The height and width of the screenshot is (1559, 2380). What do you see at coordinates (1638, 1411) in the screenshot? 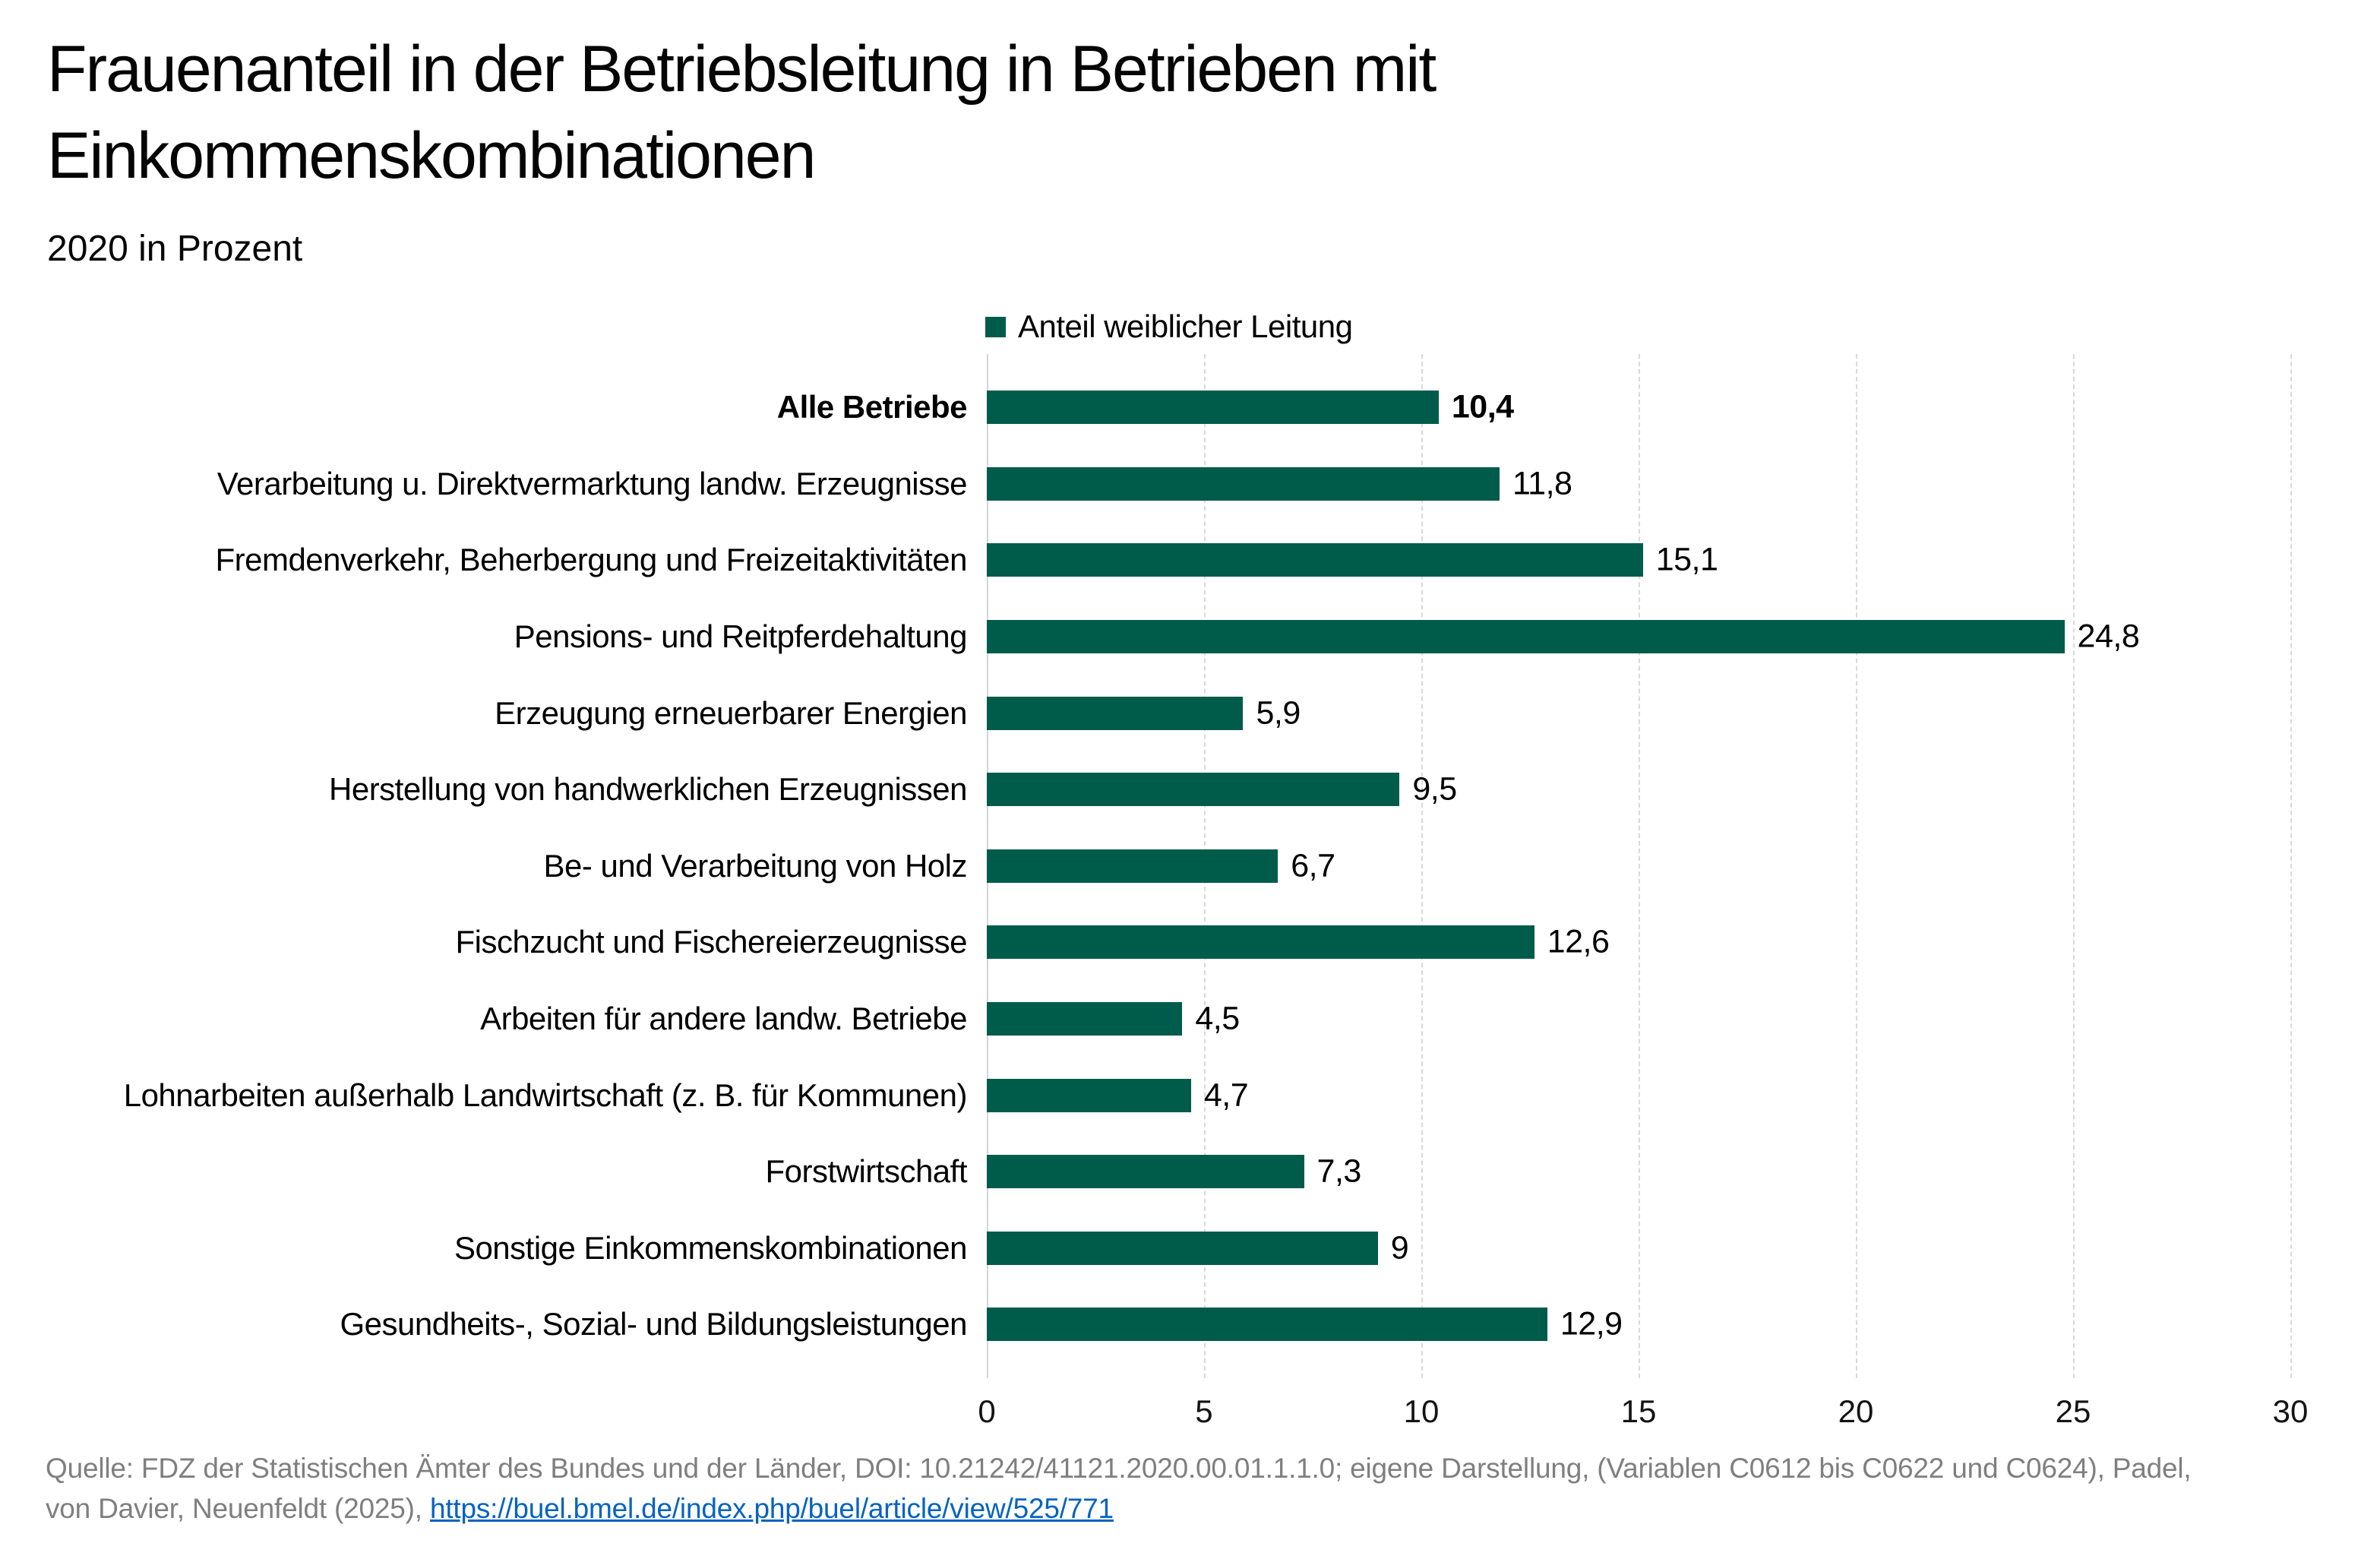
I see `x-tick-15: 15` at bounding box center [1638, 1411].